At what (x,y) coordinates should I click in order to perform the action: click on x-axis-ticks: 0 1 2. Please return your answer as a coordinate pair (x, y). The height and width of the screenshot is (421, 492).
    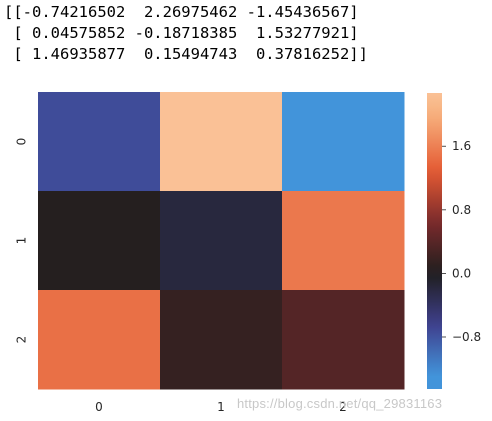
    Looking at the image, I should click on (221, 407).